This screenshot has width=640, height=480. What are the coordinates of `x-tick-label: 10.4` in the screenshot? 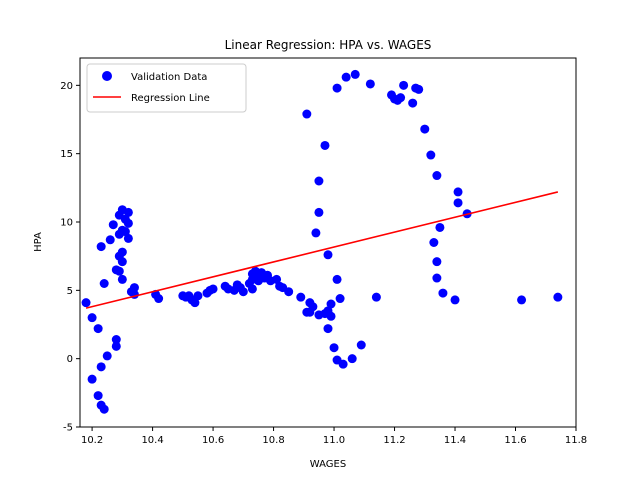 It's located at (152, 440).